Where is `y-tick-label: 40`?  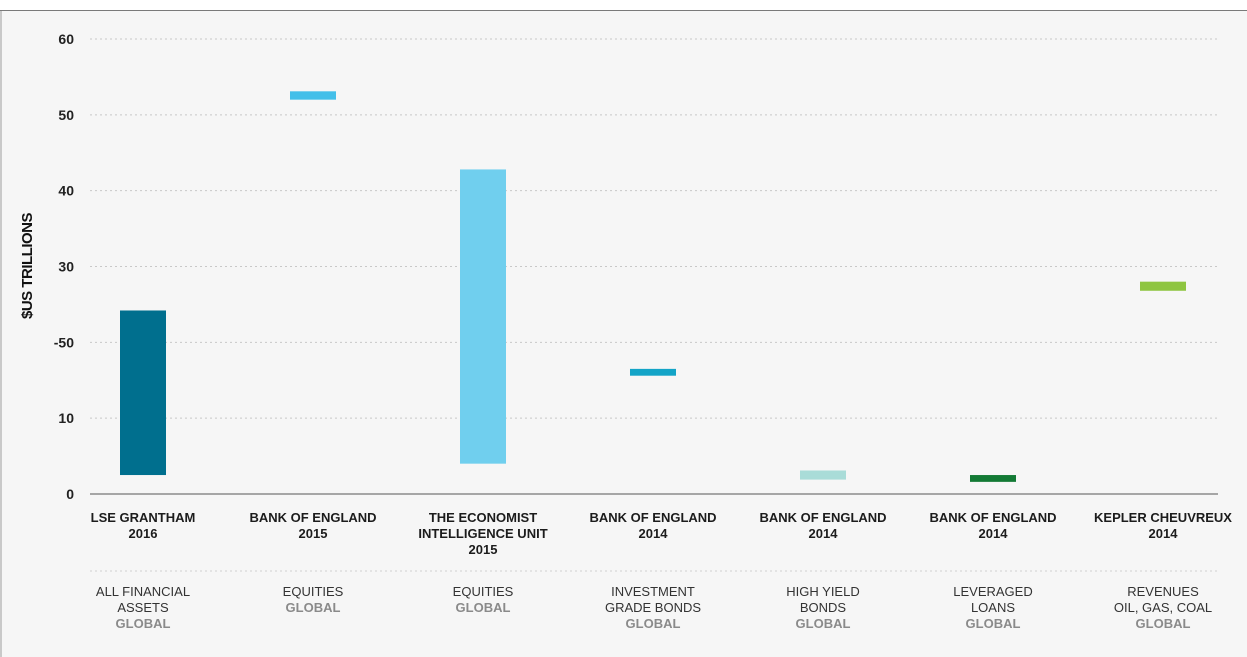
y-tick-label: 40 is located at coordinates (66, 191).